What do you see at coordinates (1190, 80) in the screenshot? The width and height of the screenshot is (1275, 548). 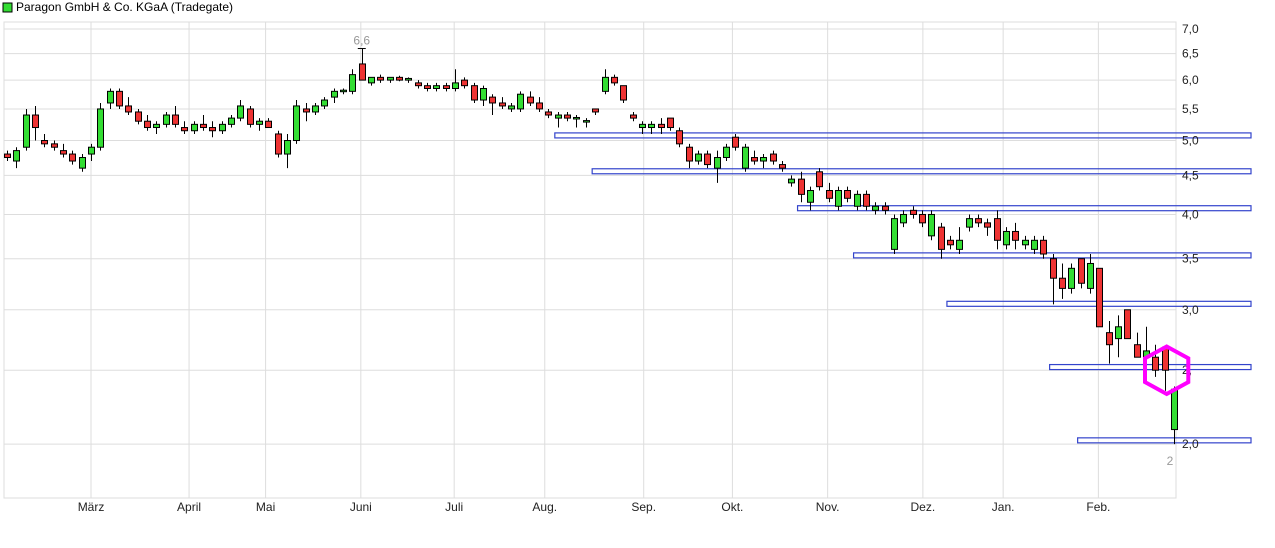 I see `y-tick-label: 6,0` at bounding box center [1190, 80].